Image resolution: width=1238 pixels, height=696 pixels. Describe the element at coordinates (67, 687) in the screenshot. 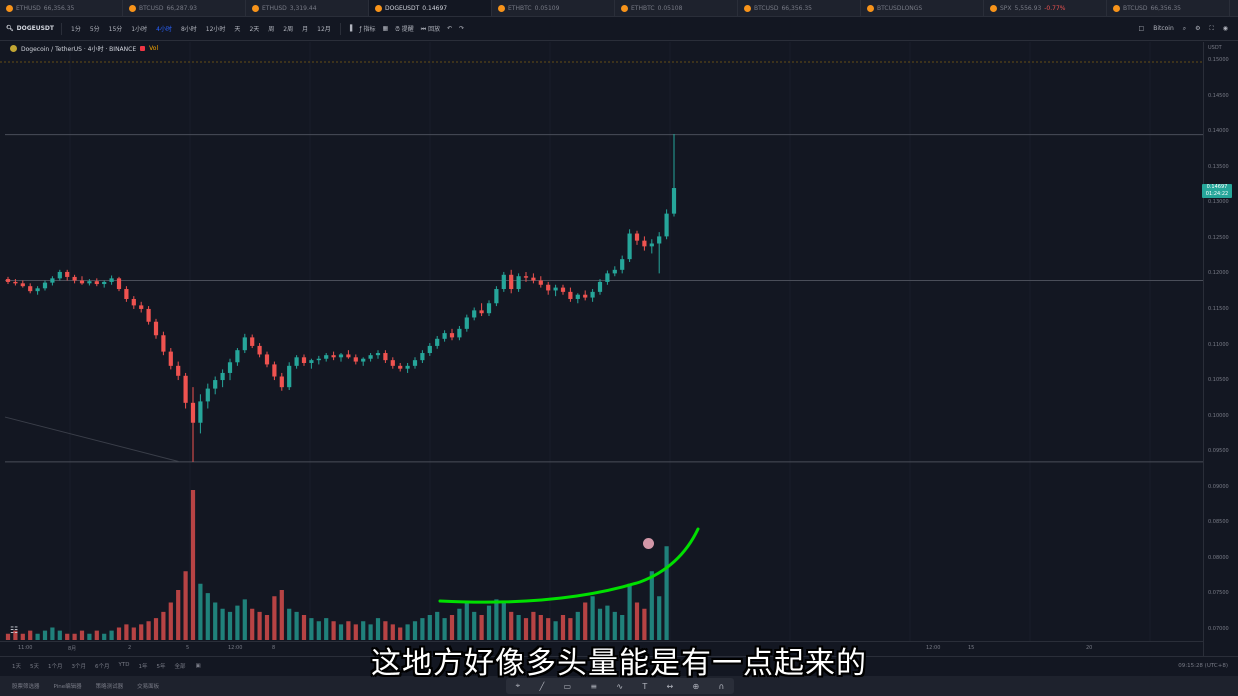

I see `panel-tab: Pine编辑器` at that location.